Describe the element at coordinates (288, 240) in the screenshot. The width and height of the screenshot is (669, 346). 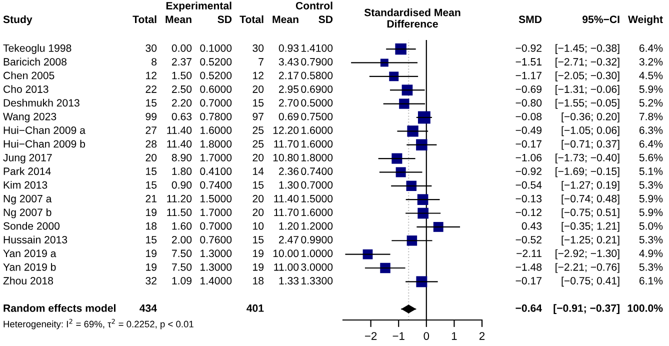
I see `data-label: 2.47` at that location.